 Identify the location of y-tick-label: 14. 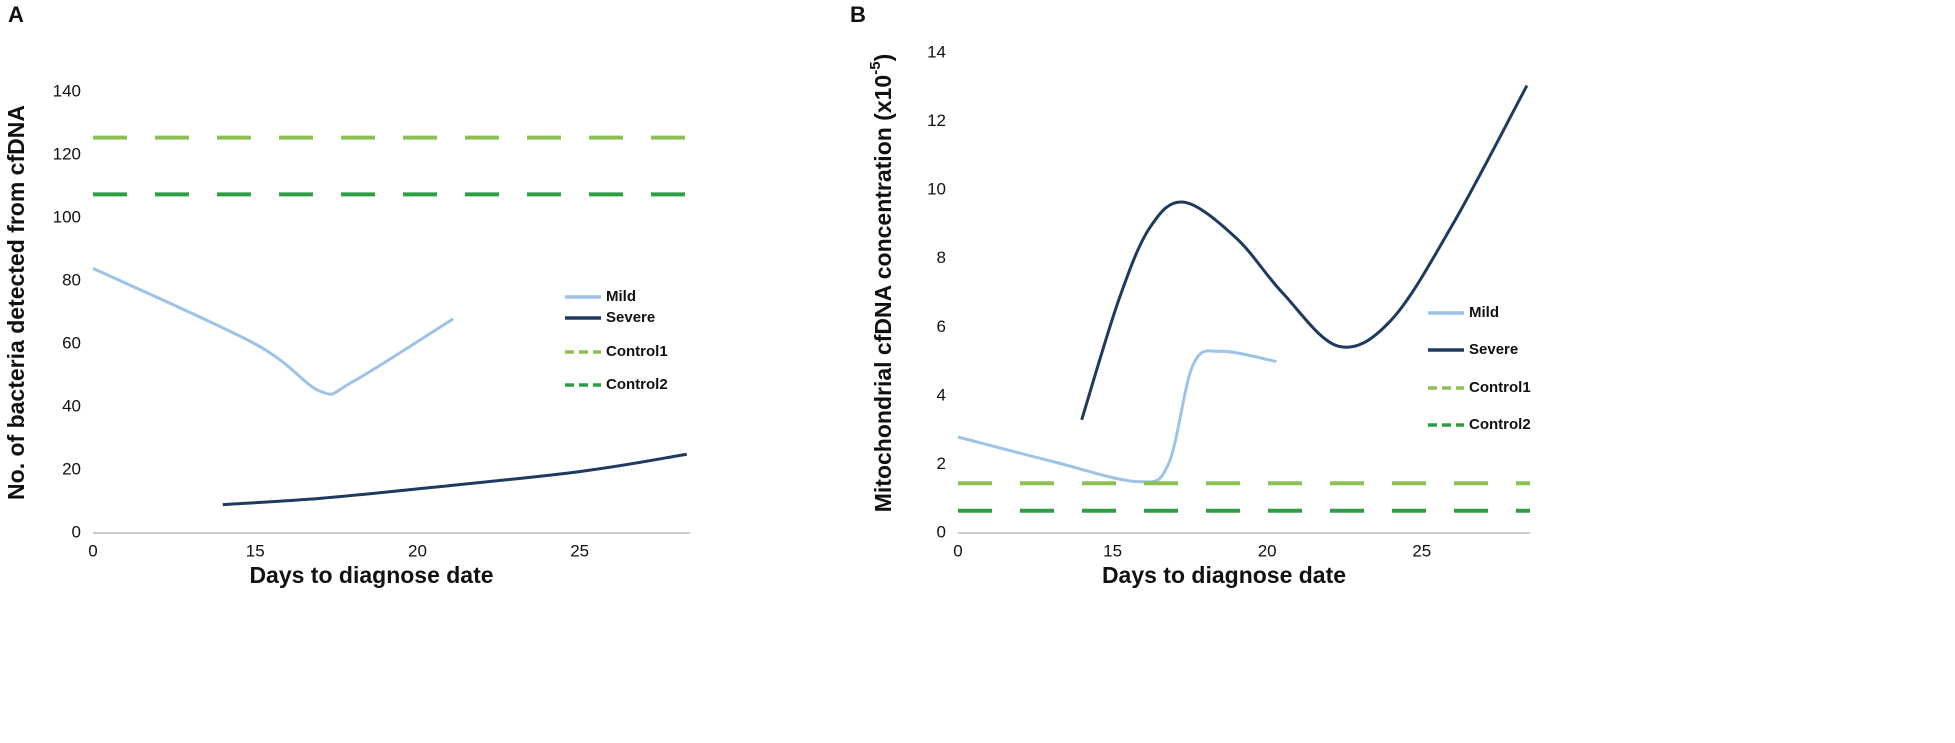
(936, 51).